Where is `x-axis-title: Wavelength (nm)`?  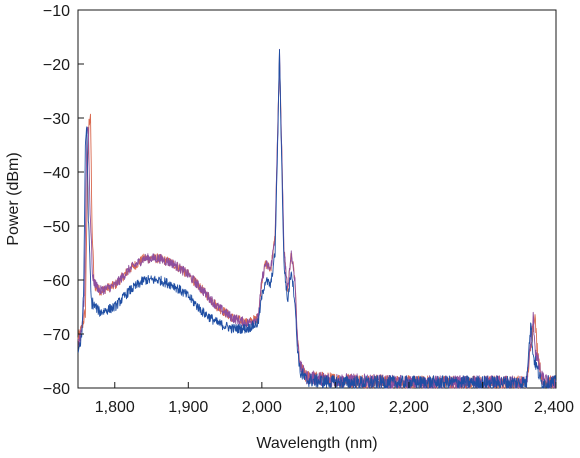
x-axis-title: Wavelength (nm) is located at coordinates (316, 443).